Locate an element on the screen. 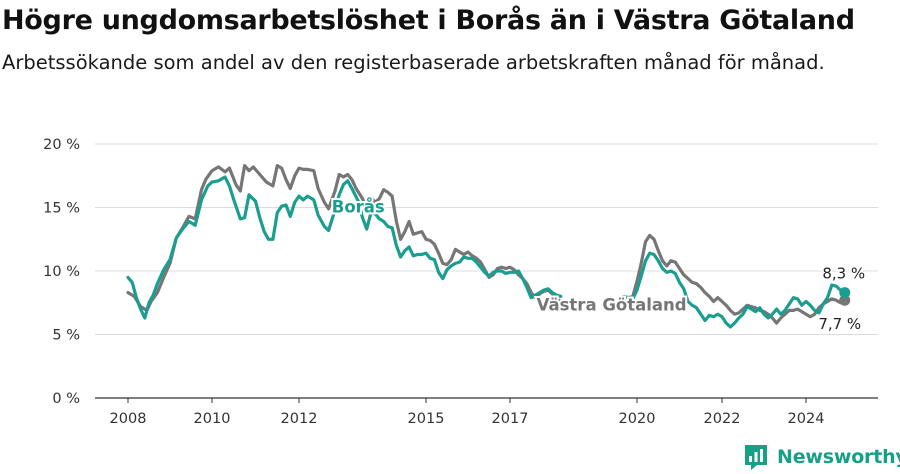 Image resolution: width=900 pixels, height=474 pixels. series-line-västra-götaland is located at coordinates (732, 279).